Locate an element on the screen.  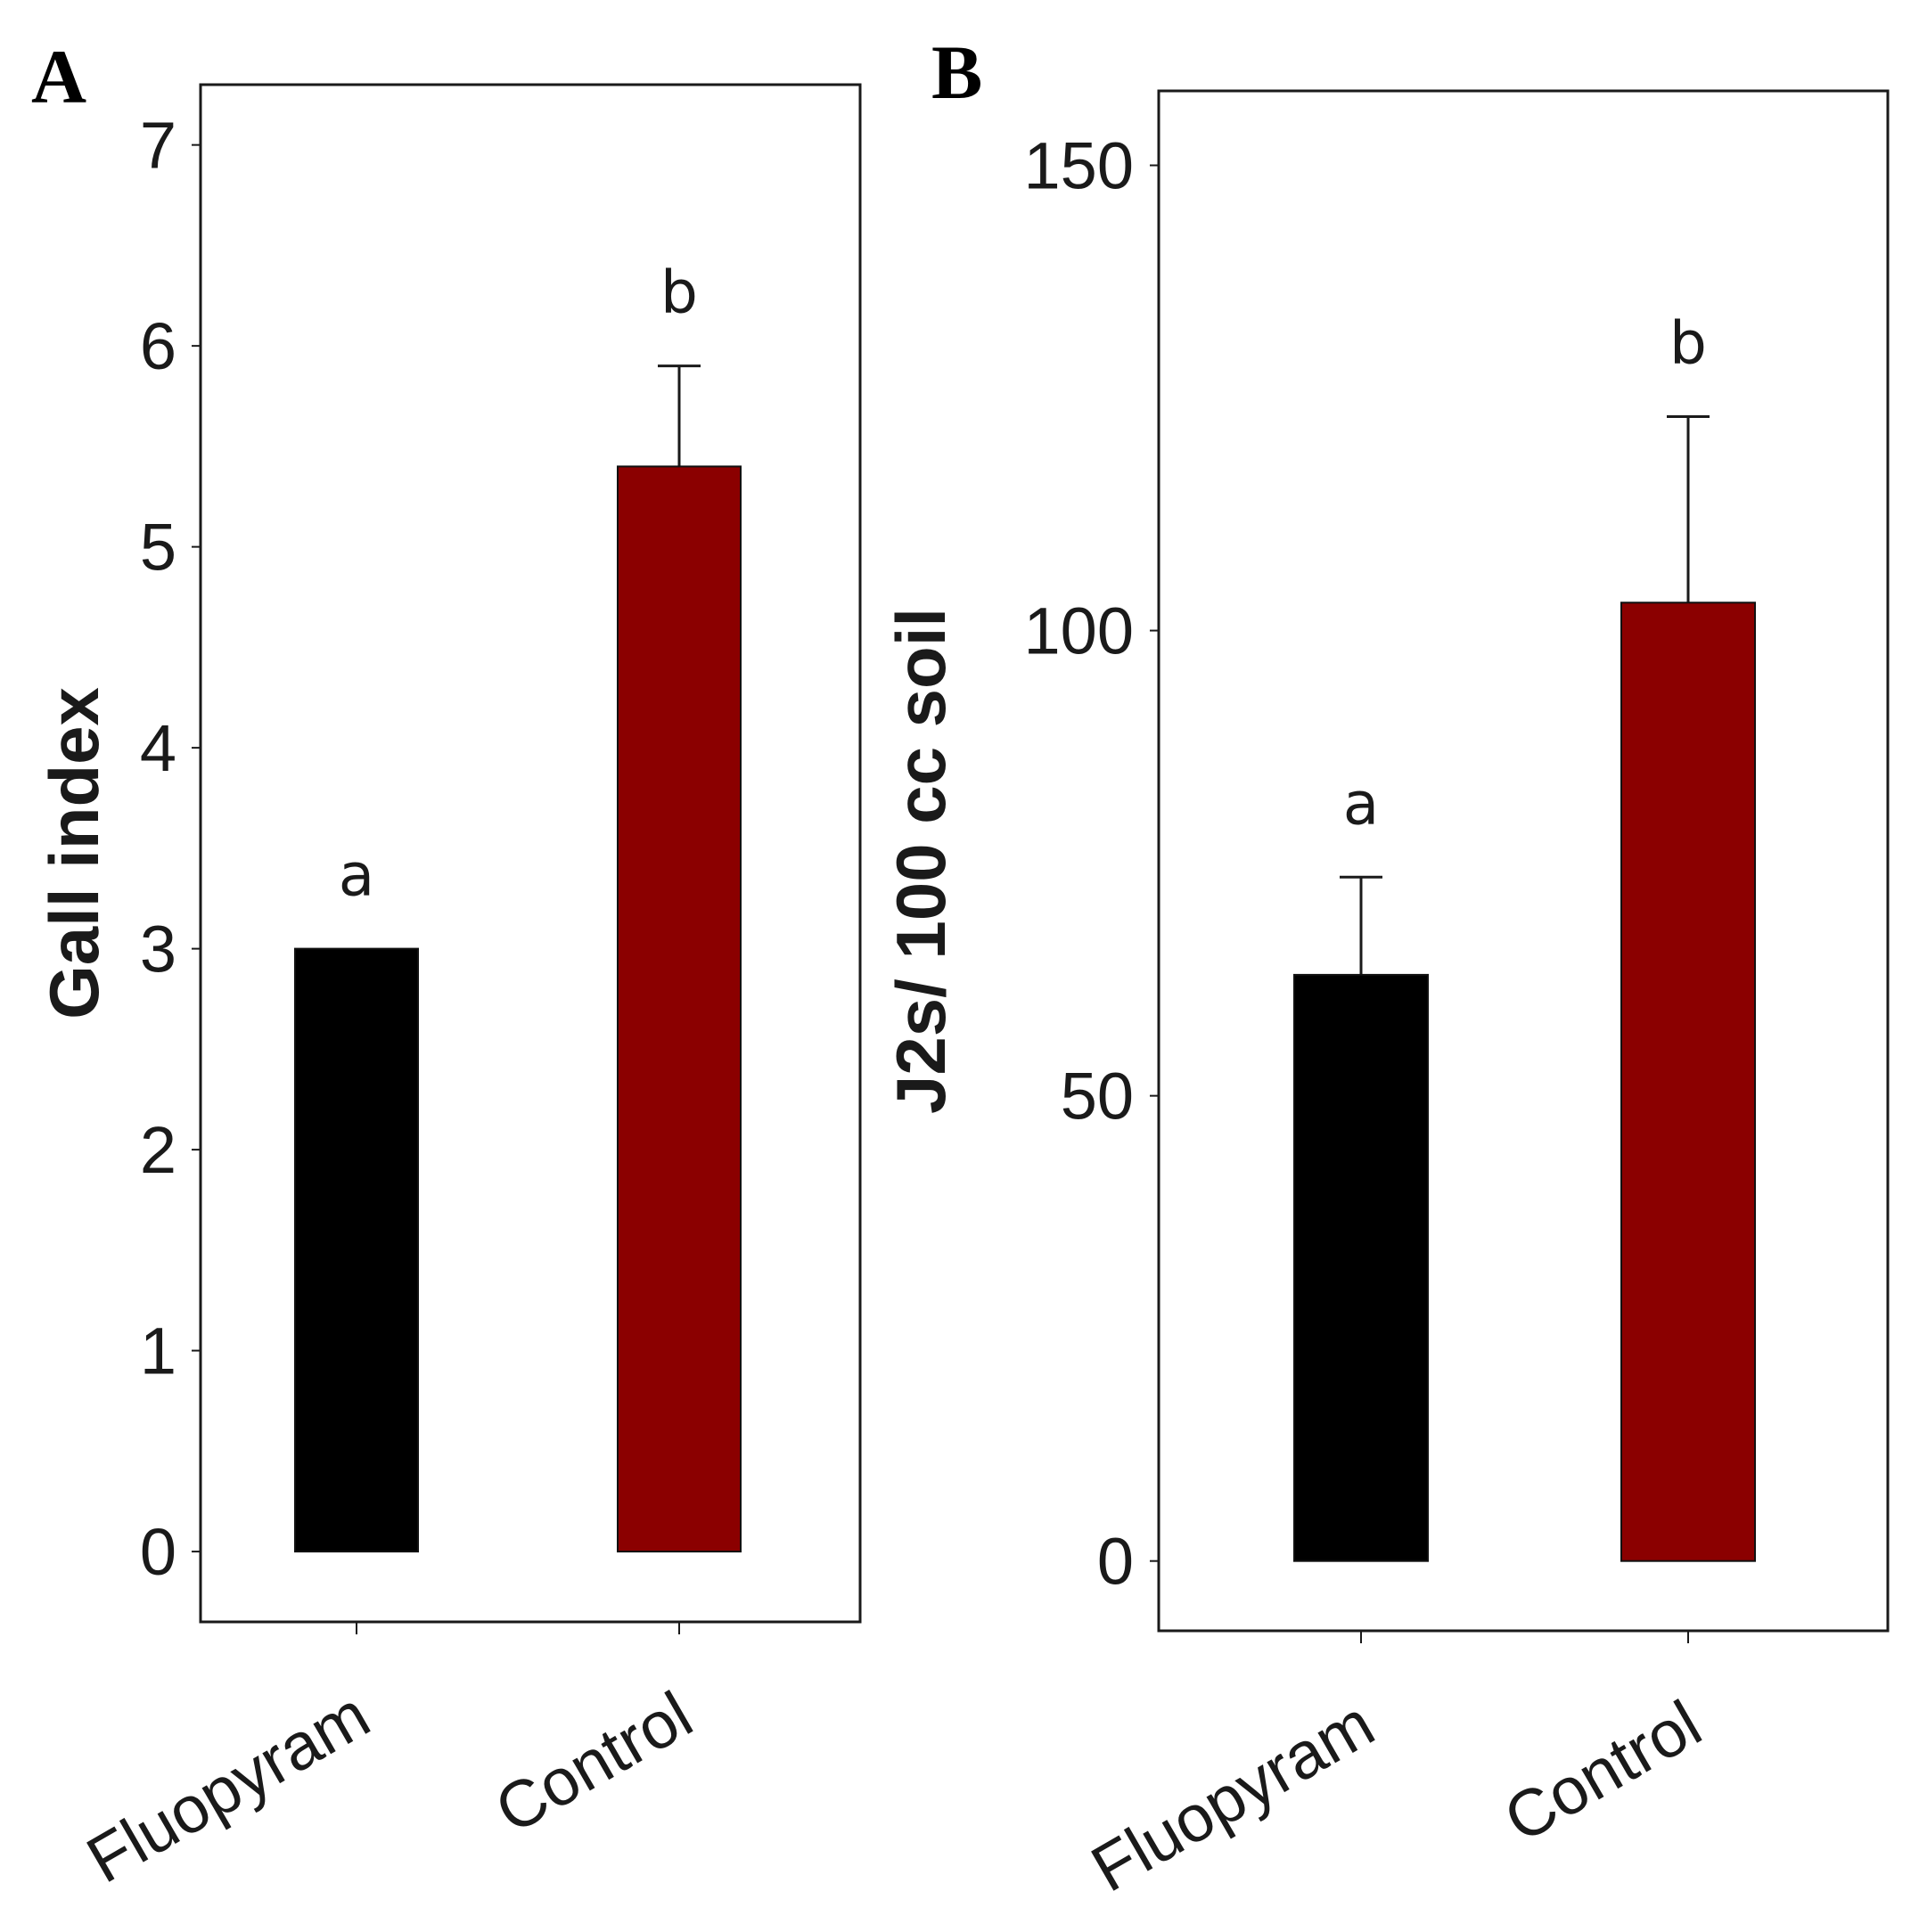
panel-b-y-tick-label: 100 is located at coordinates (1079, 631).